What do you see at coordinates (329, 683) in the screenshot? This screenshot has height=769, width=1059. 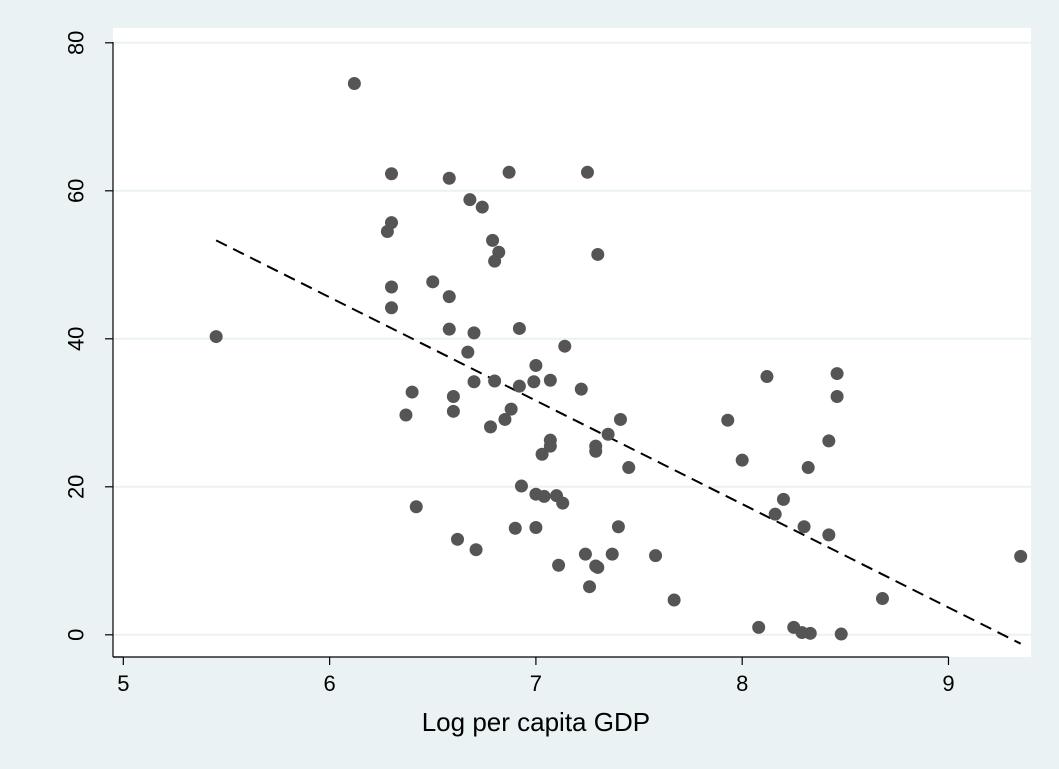 I see `x-tick-label: 6` at bounding box center [329, 683].